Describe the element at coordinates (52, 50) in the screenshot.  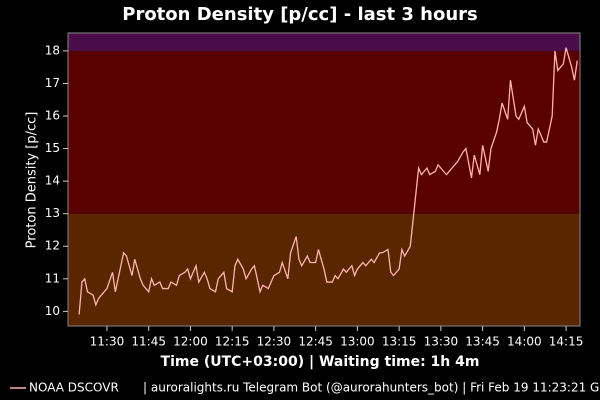
I see `y-tick-label: 18` at that location.